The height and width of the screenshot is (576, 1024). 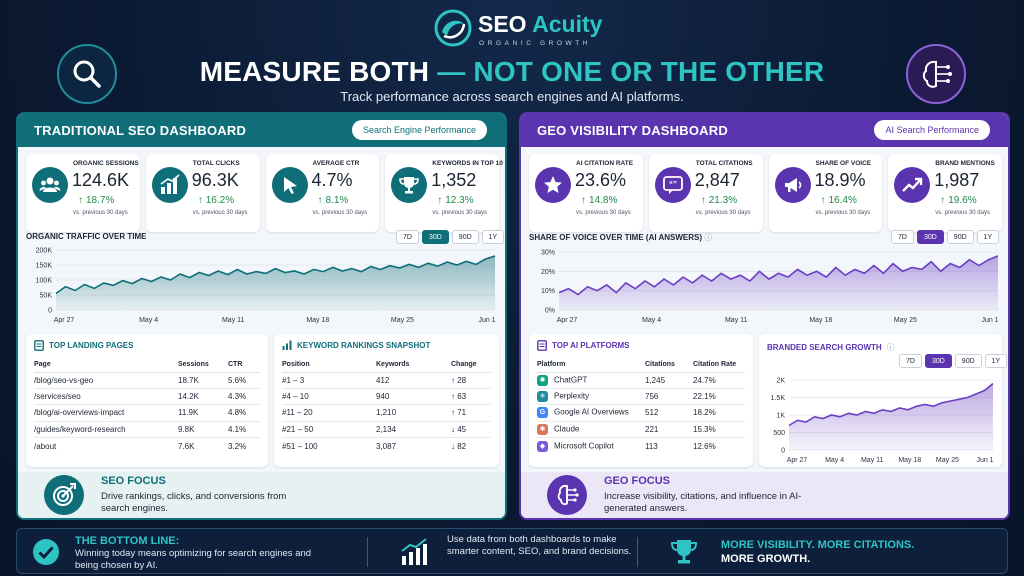 I want to click on kpi-label: BRAND MENTIONS, so click(x=965, y=163).